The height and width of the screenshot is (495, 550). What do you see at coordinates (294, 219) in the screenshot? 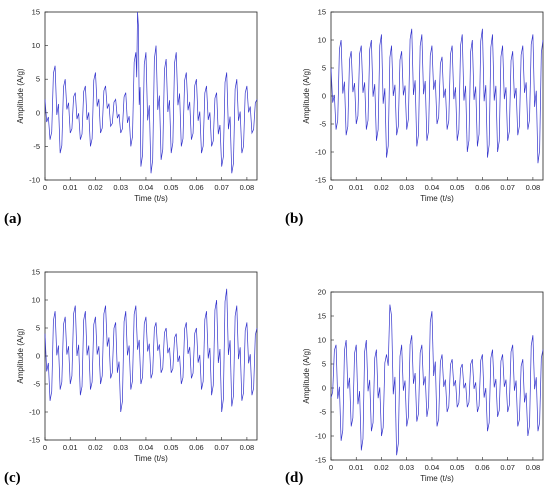
I see `panel-label-b: (b)` at bounding box center [294, 219].